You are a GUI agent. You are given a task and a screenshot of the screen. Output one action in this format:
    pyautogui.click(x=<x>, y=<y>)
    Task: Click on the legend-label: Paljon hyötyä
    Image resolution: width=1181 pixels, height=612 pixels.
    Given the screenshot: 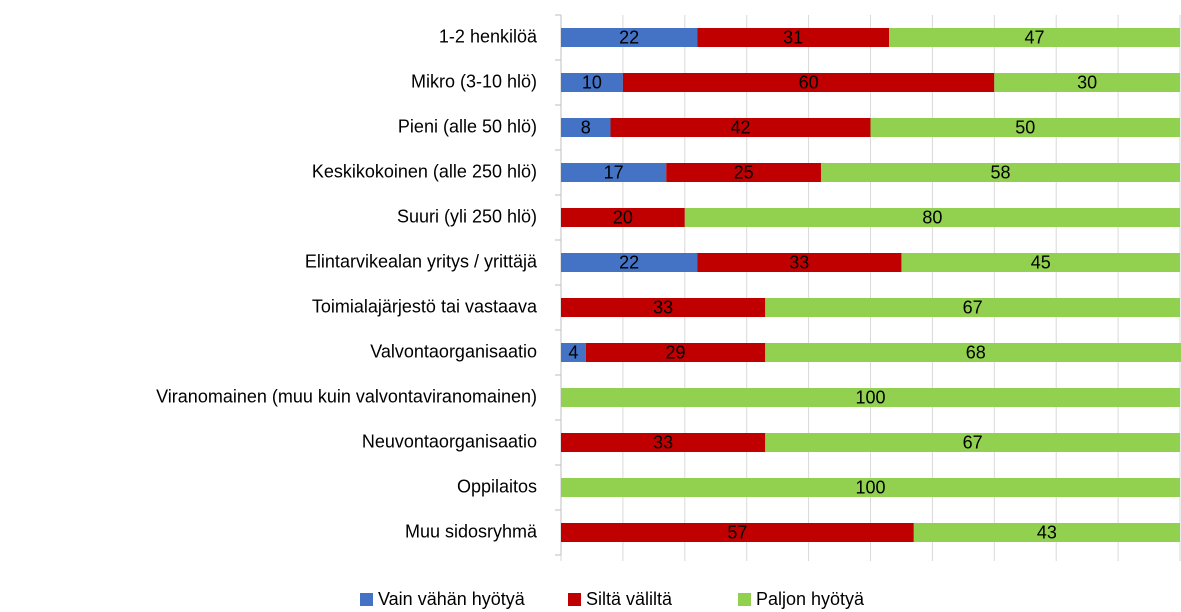 What is the action you would take?
    pyautogui.click(x=810, y=599)
    